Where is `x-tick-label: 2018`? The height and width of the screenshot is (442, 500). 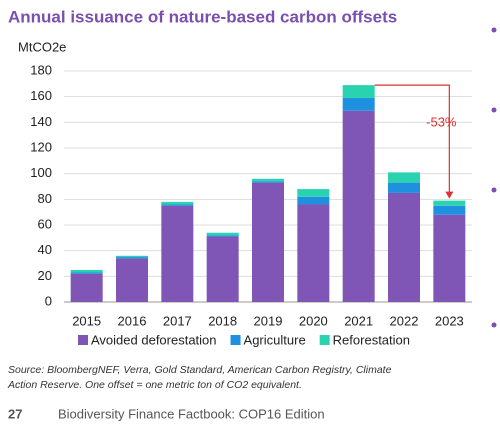
x-tick-label: 2018 is located at coordinates (222, 320).